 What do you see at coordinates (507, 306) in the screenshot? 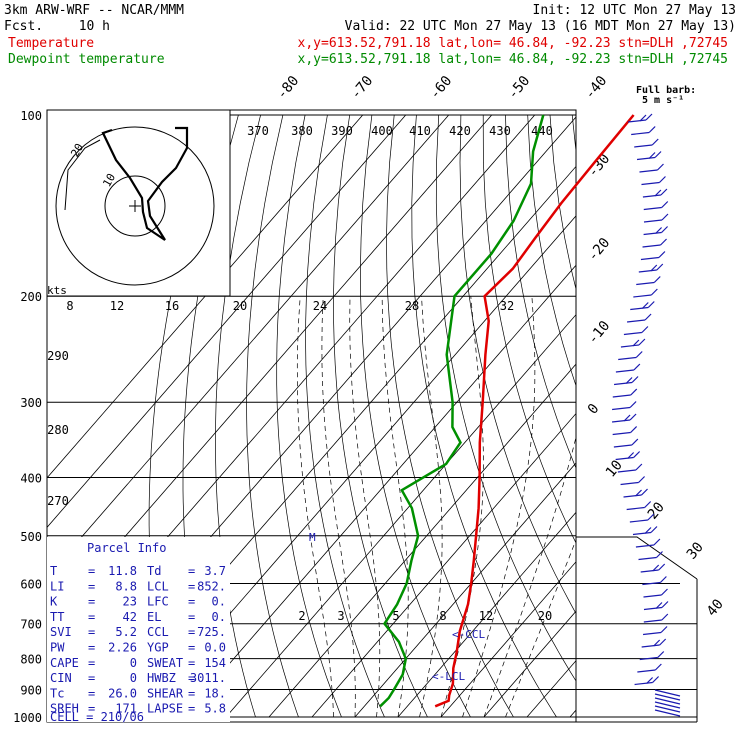
I see `mixing-ratio-label: 32` at bounding box center [507, 306].